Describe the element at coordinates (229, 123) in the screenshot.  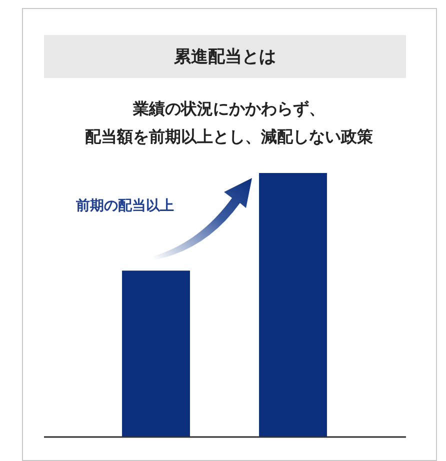
I see `chart-subtitle: 業績の状況にかかわらず、配当額を前期以上とし、減配しない政策` at that location.